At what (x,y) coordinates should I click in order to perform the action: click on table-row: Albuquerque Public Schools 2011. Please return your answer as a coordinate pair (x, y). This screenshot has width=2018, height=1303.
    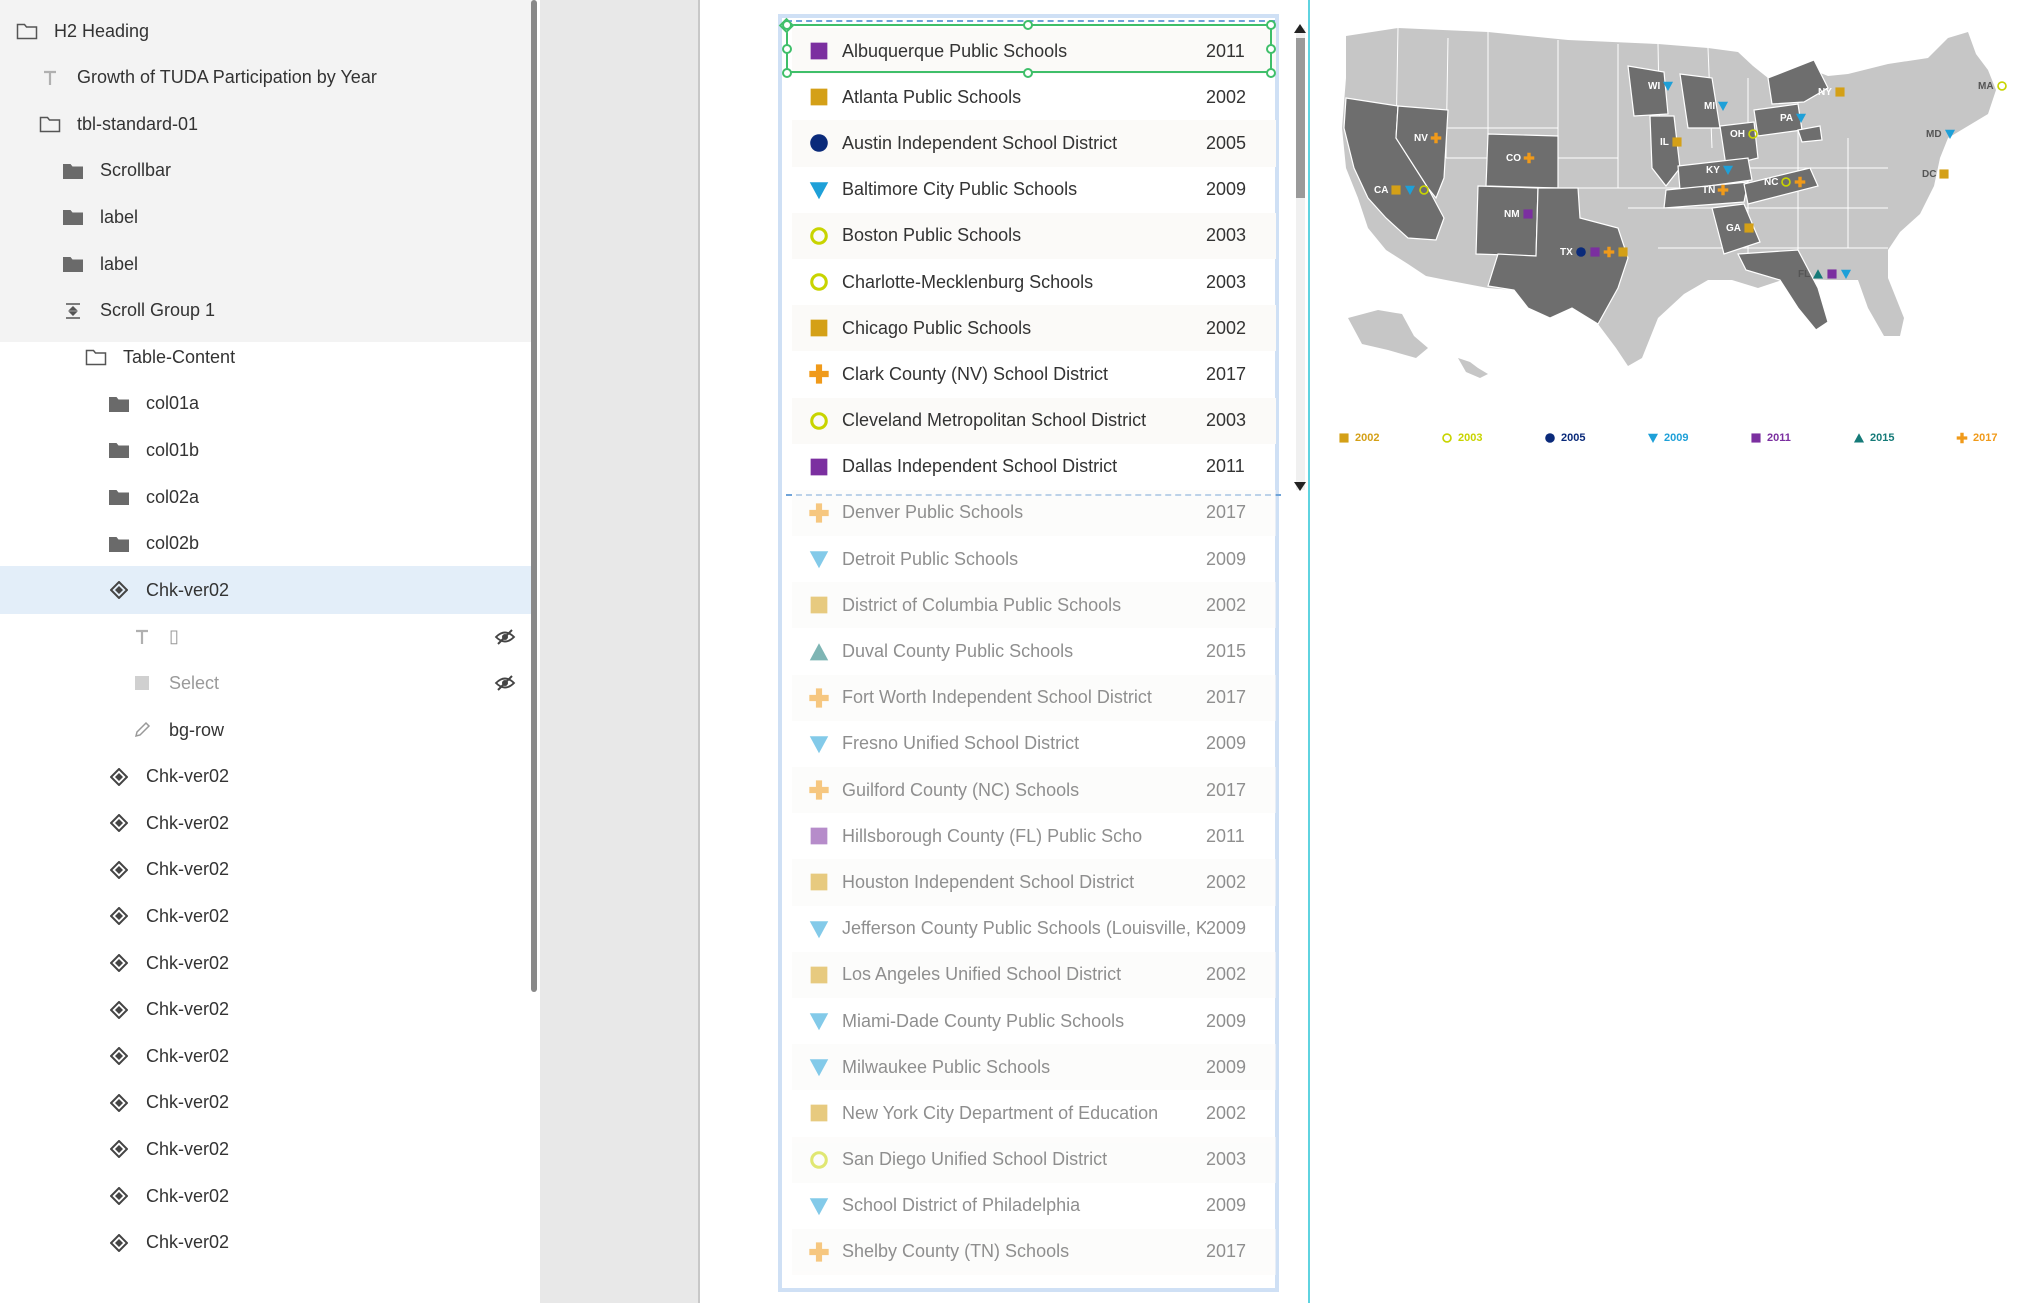
    Looking at the image, I should click on (1034, 51).